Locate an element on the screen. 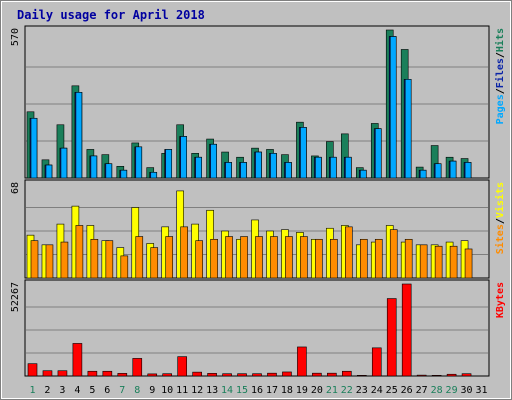 The height and width of the screenshot is (400, 512). x-tick-label: 26 is located at coordinates (407, 390).